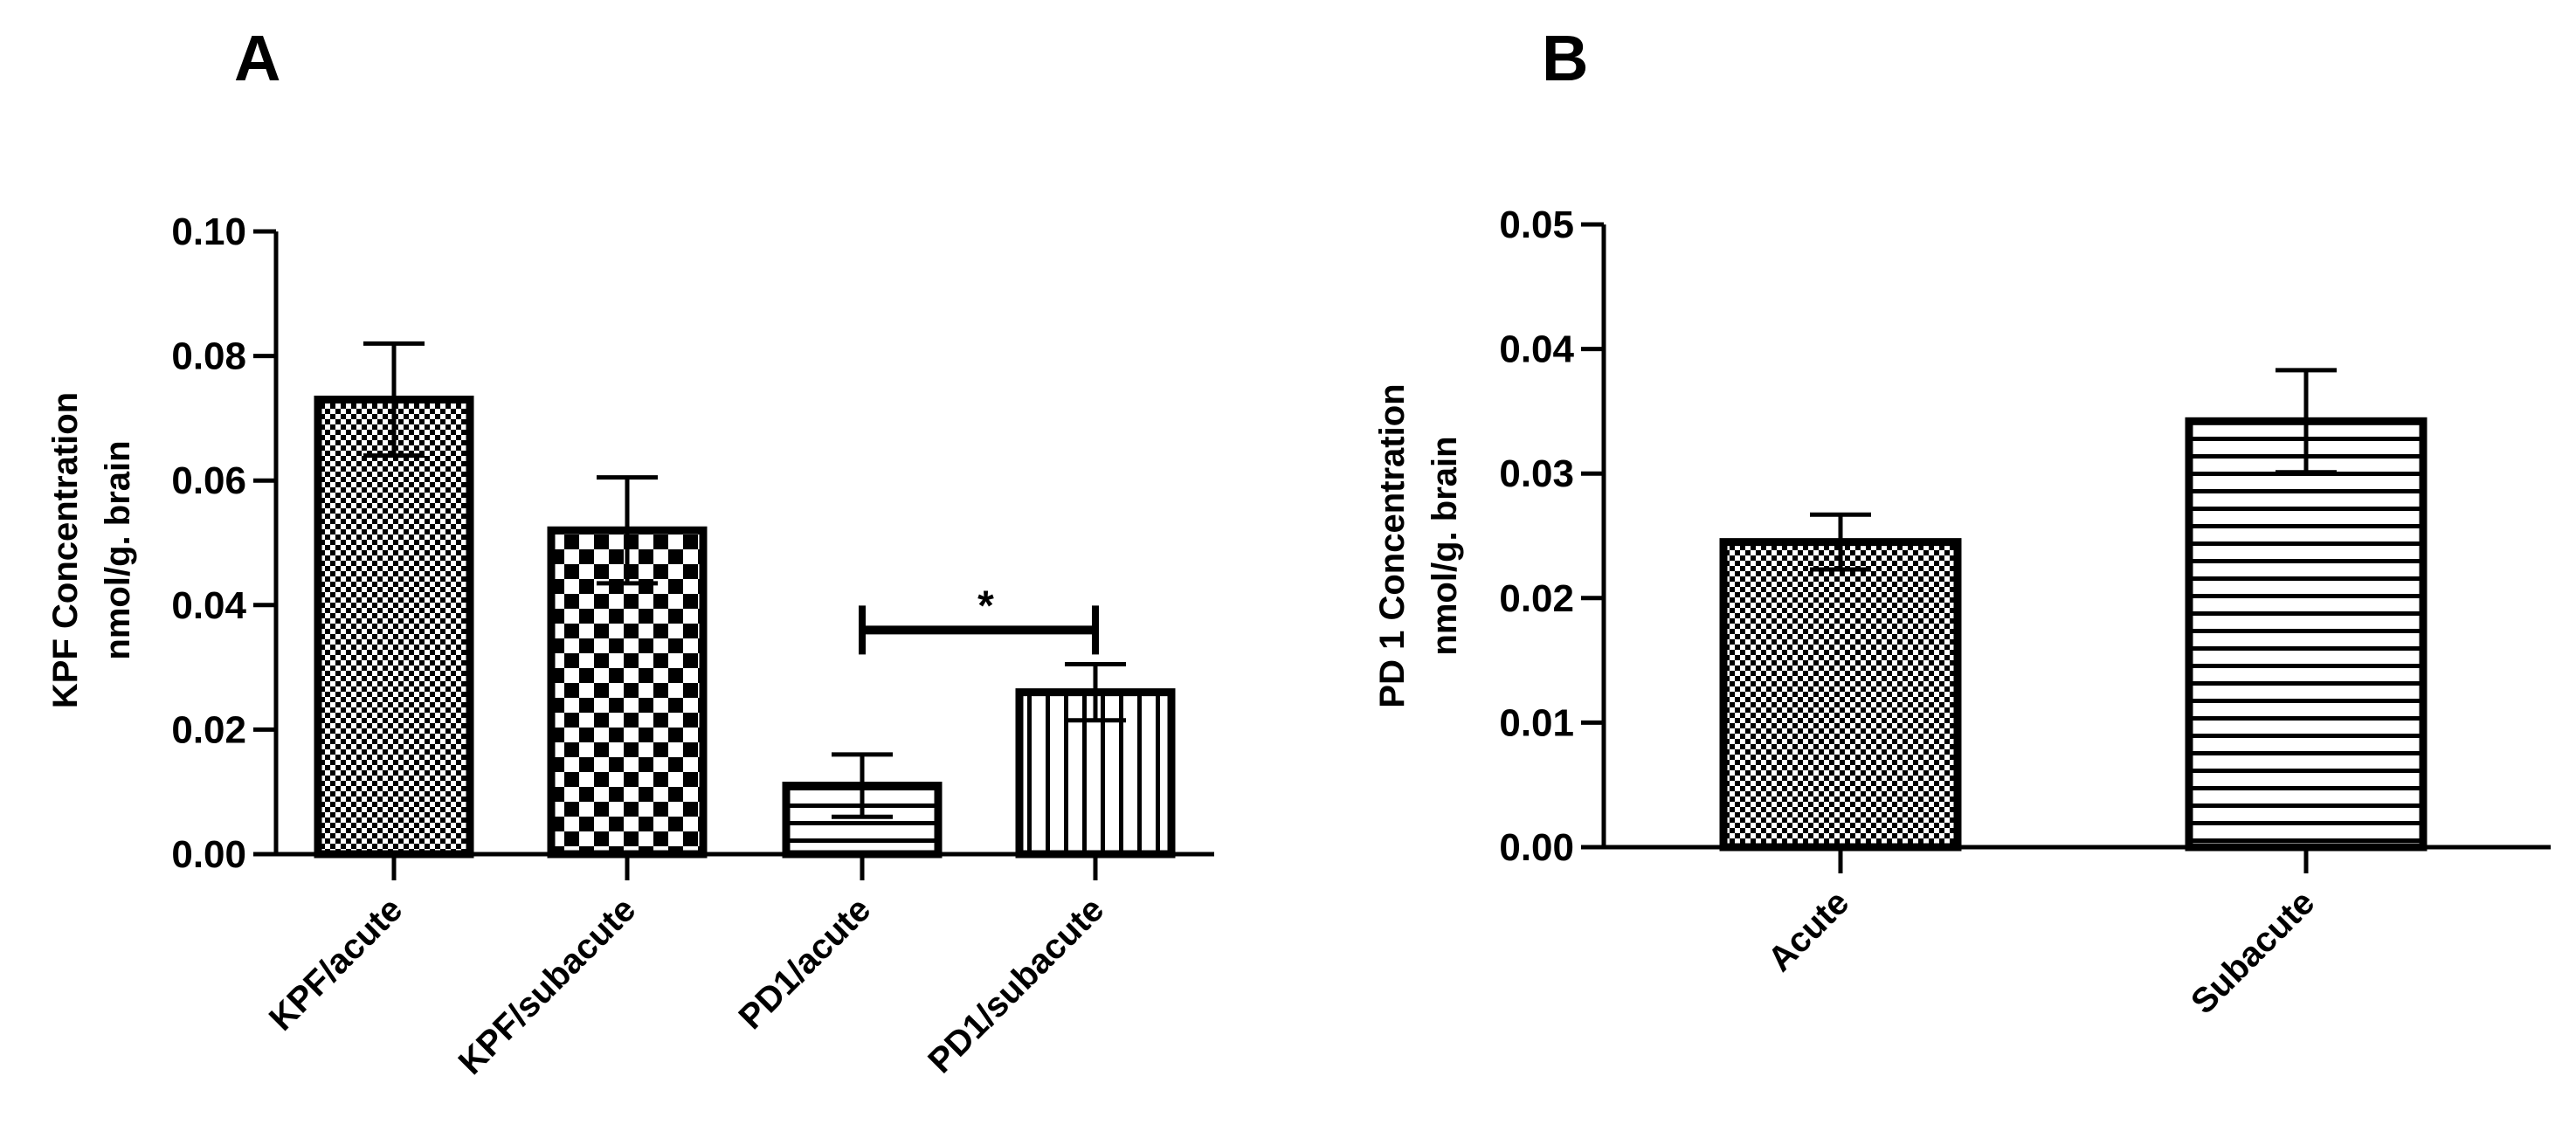 This screenshot has width=2576, height=1138. I want to click on panel-b-y-tick-label: 0.05, so click(1536, 224).